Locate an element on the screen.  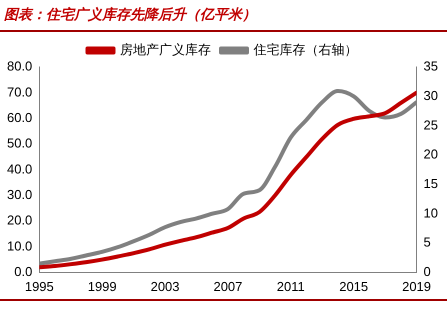
y-tick-label: 30.0 is located at coordinates (19, 194).